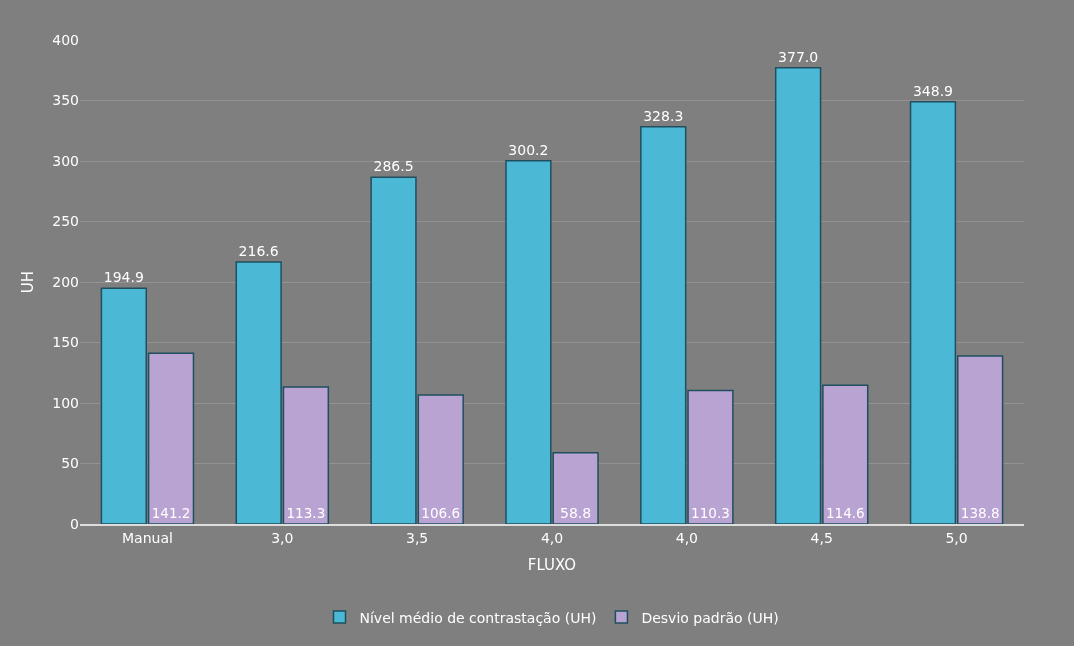  Describe the element at coordinates (845, 513) in the screenshot. I see `data-label: 114.6` at that location.